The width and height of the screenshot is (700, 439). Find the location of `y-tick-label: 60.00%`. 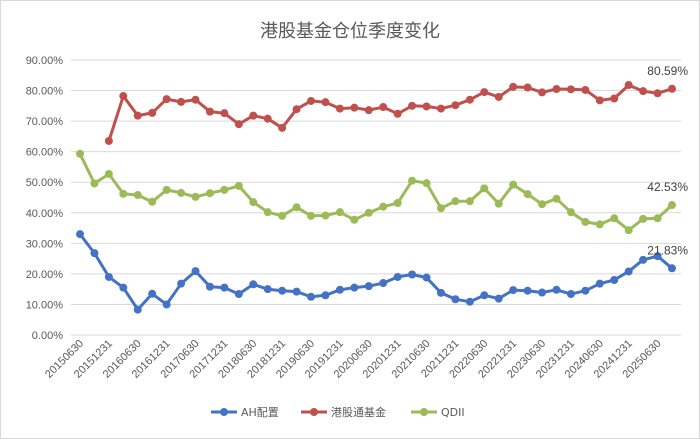

y-tick-label: 60.00% is located at coordinates (45, 153).